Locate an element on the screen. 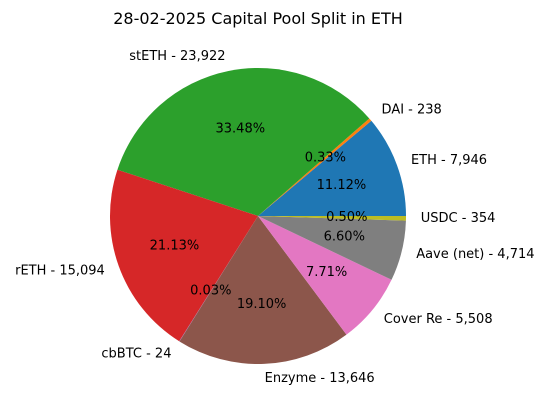 This screenshot has width=552, height=411. pct-label-eth: 11.12% is located at coordinates (342, 185).